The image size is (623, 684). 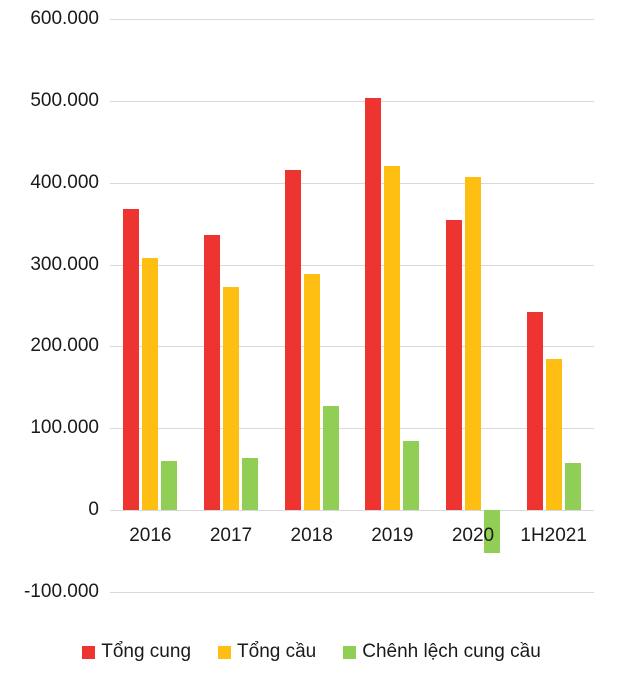 What do you see at coordinates (491, 531) in the screenshot?
I see `bar-chenh-lech-2020` at bounding box center [491, 531].